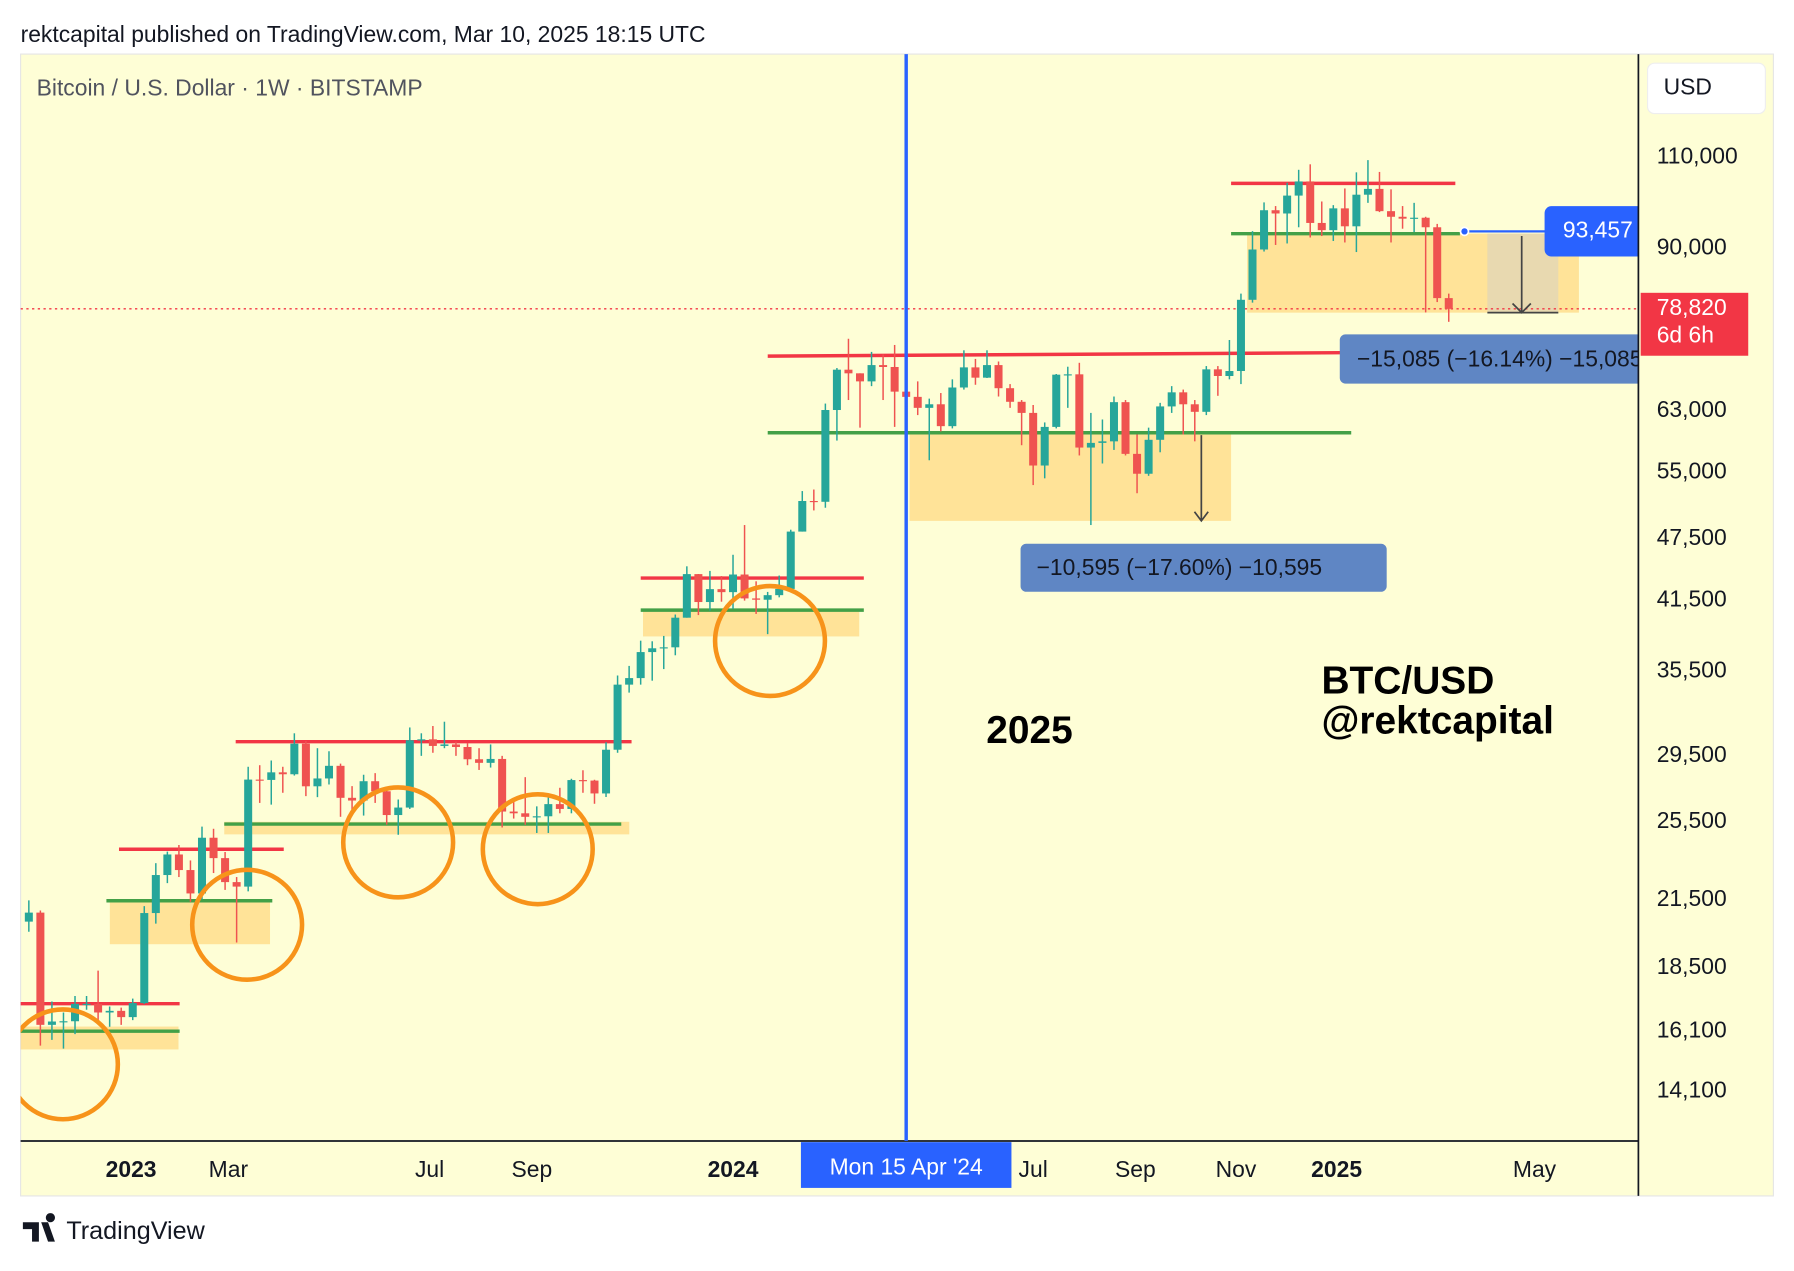  Describe the element at coordinates (733, 1169) in the screenshot. I see `x-tick-label: 2024` at that location.